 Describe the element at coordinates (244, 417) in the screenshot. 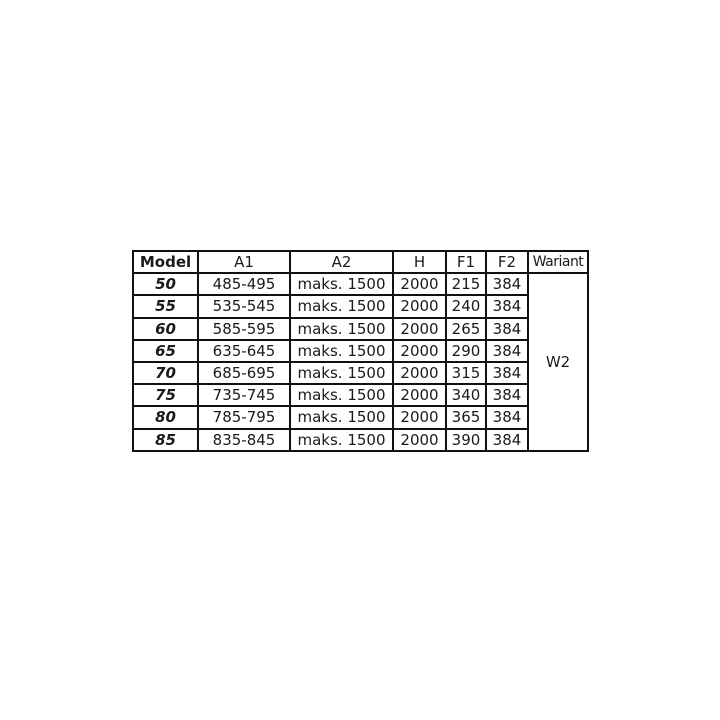

I see `table-cell: 785-795` at that location.